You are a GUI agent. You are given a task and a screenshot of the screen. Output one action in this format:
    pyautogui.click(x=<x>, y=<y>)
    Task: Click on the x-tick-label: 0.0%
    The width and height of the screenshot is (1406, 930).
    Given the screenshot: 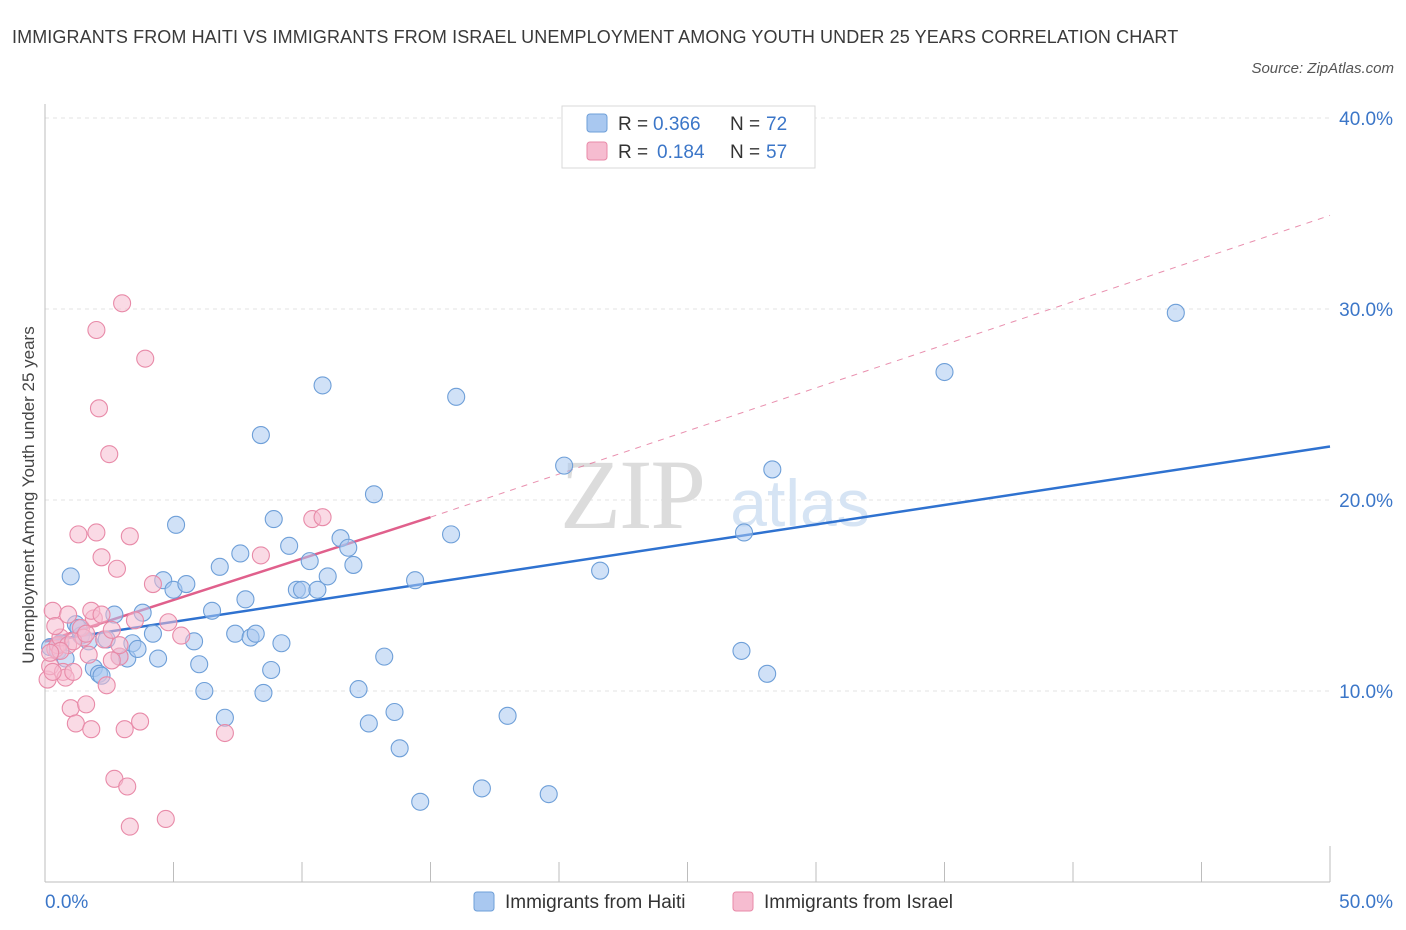 What is the action you would take?
    pyautogui.click(x=66, y=902)
    